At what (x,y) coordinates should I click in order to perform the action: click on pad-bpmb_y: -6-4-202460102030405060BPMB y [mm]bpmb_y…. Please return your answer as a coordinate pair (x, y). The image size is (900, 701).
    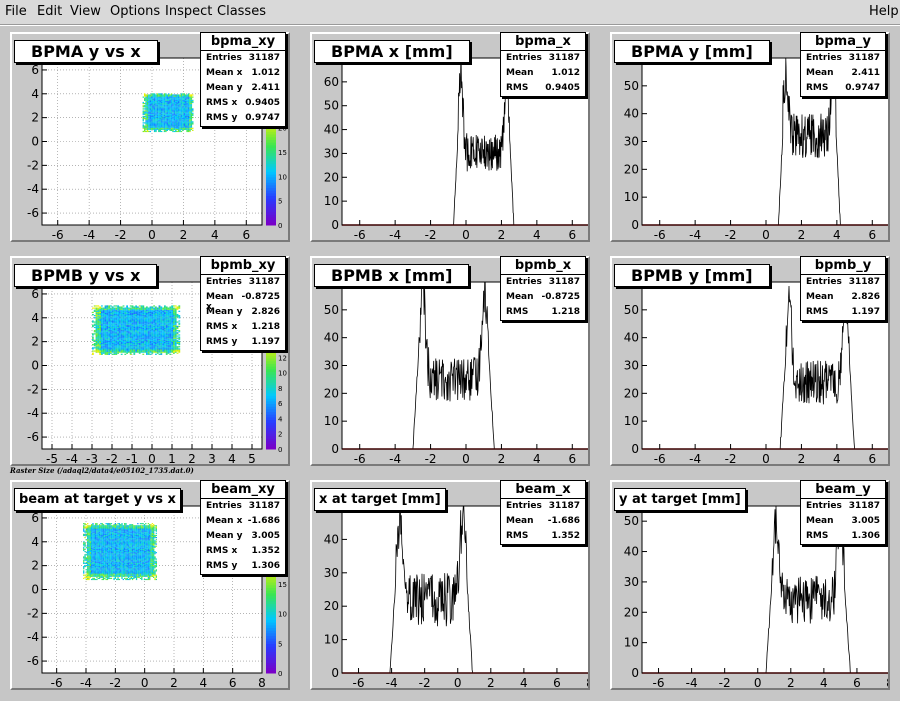
    Looking at the image, I should click on (750, 361).